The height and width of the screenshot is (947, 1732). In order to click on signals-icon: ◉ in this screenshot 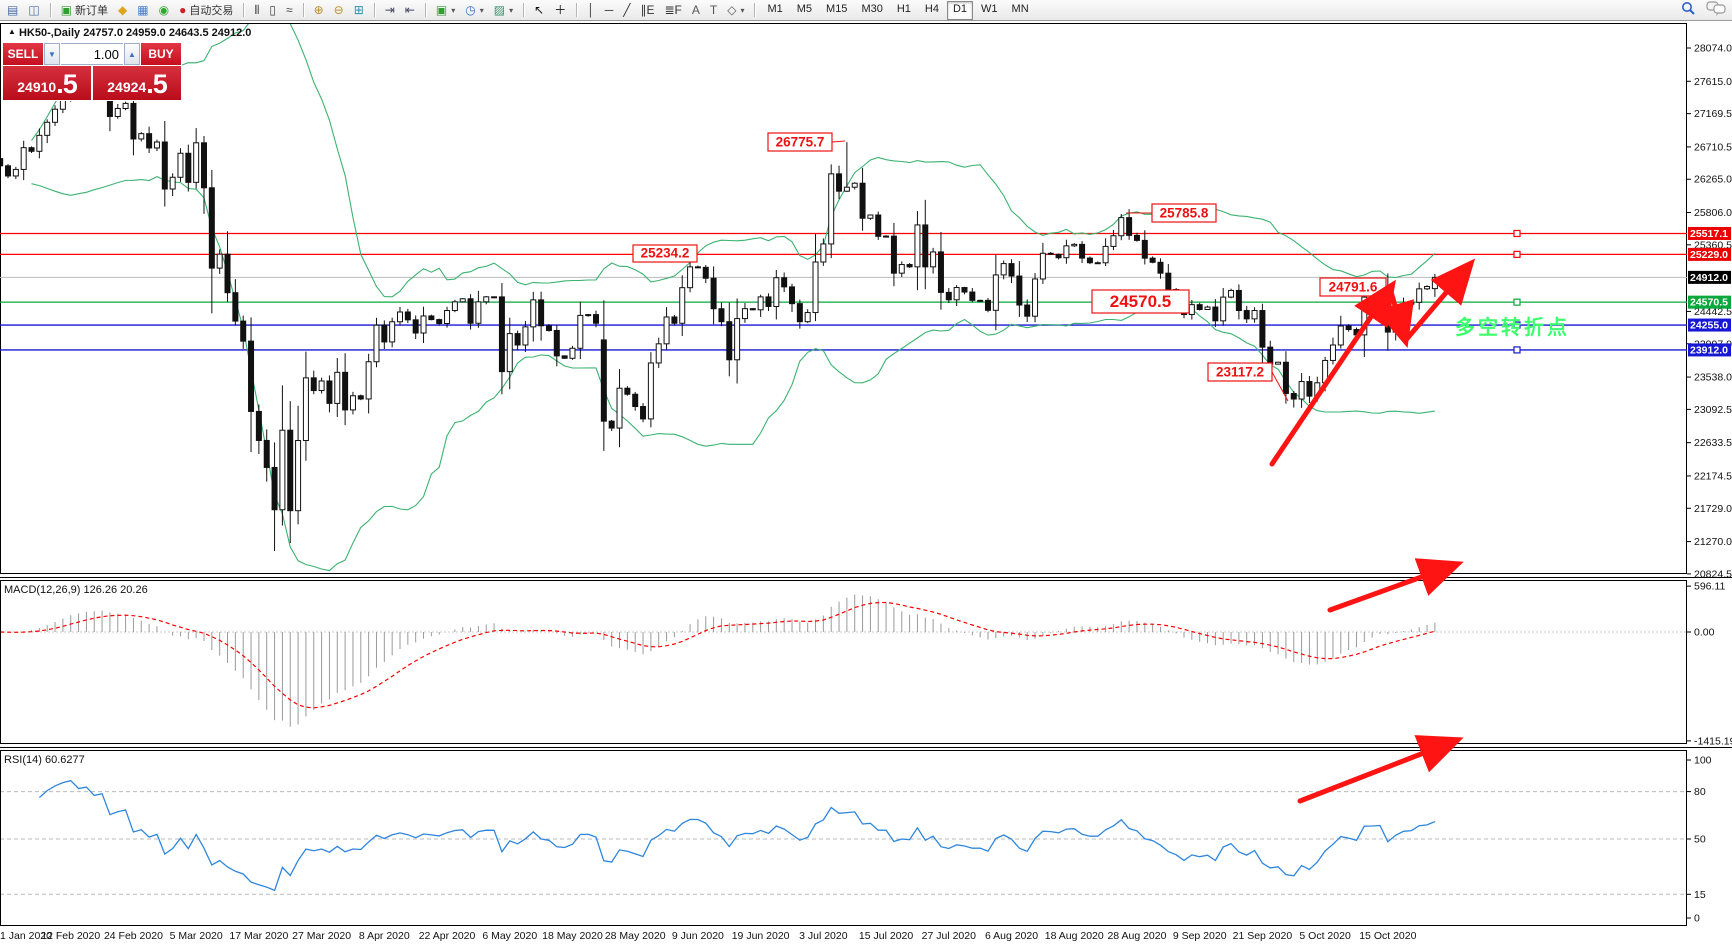, I will do `click(164, 10)`.